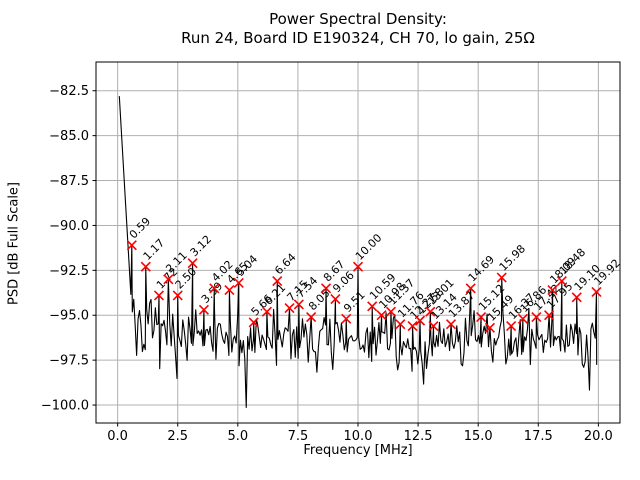 This screenshot has height=480, width=640. Describe the element at coordinates (285, 264) in the screenshot. I see `peak-frequency-label: 6.64` at that location.